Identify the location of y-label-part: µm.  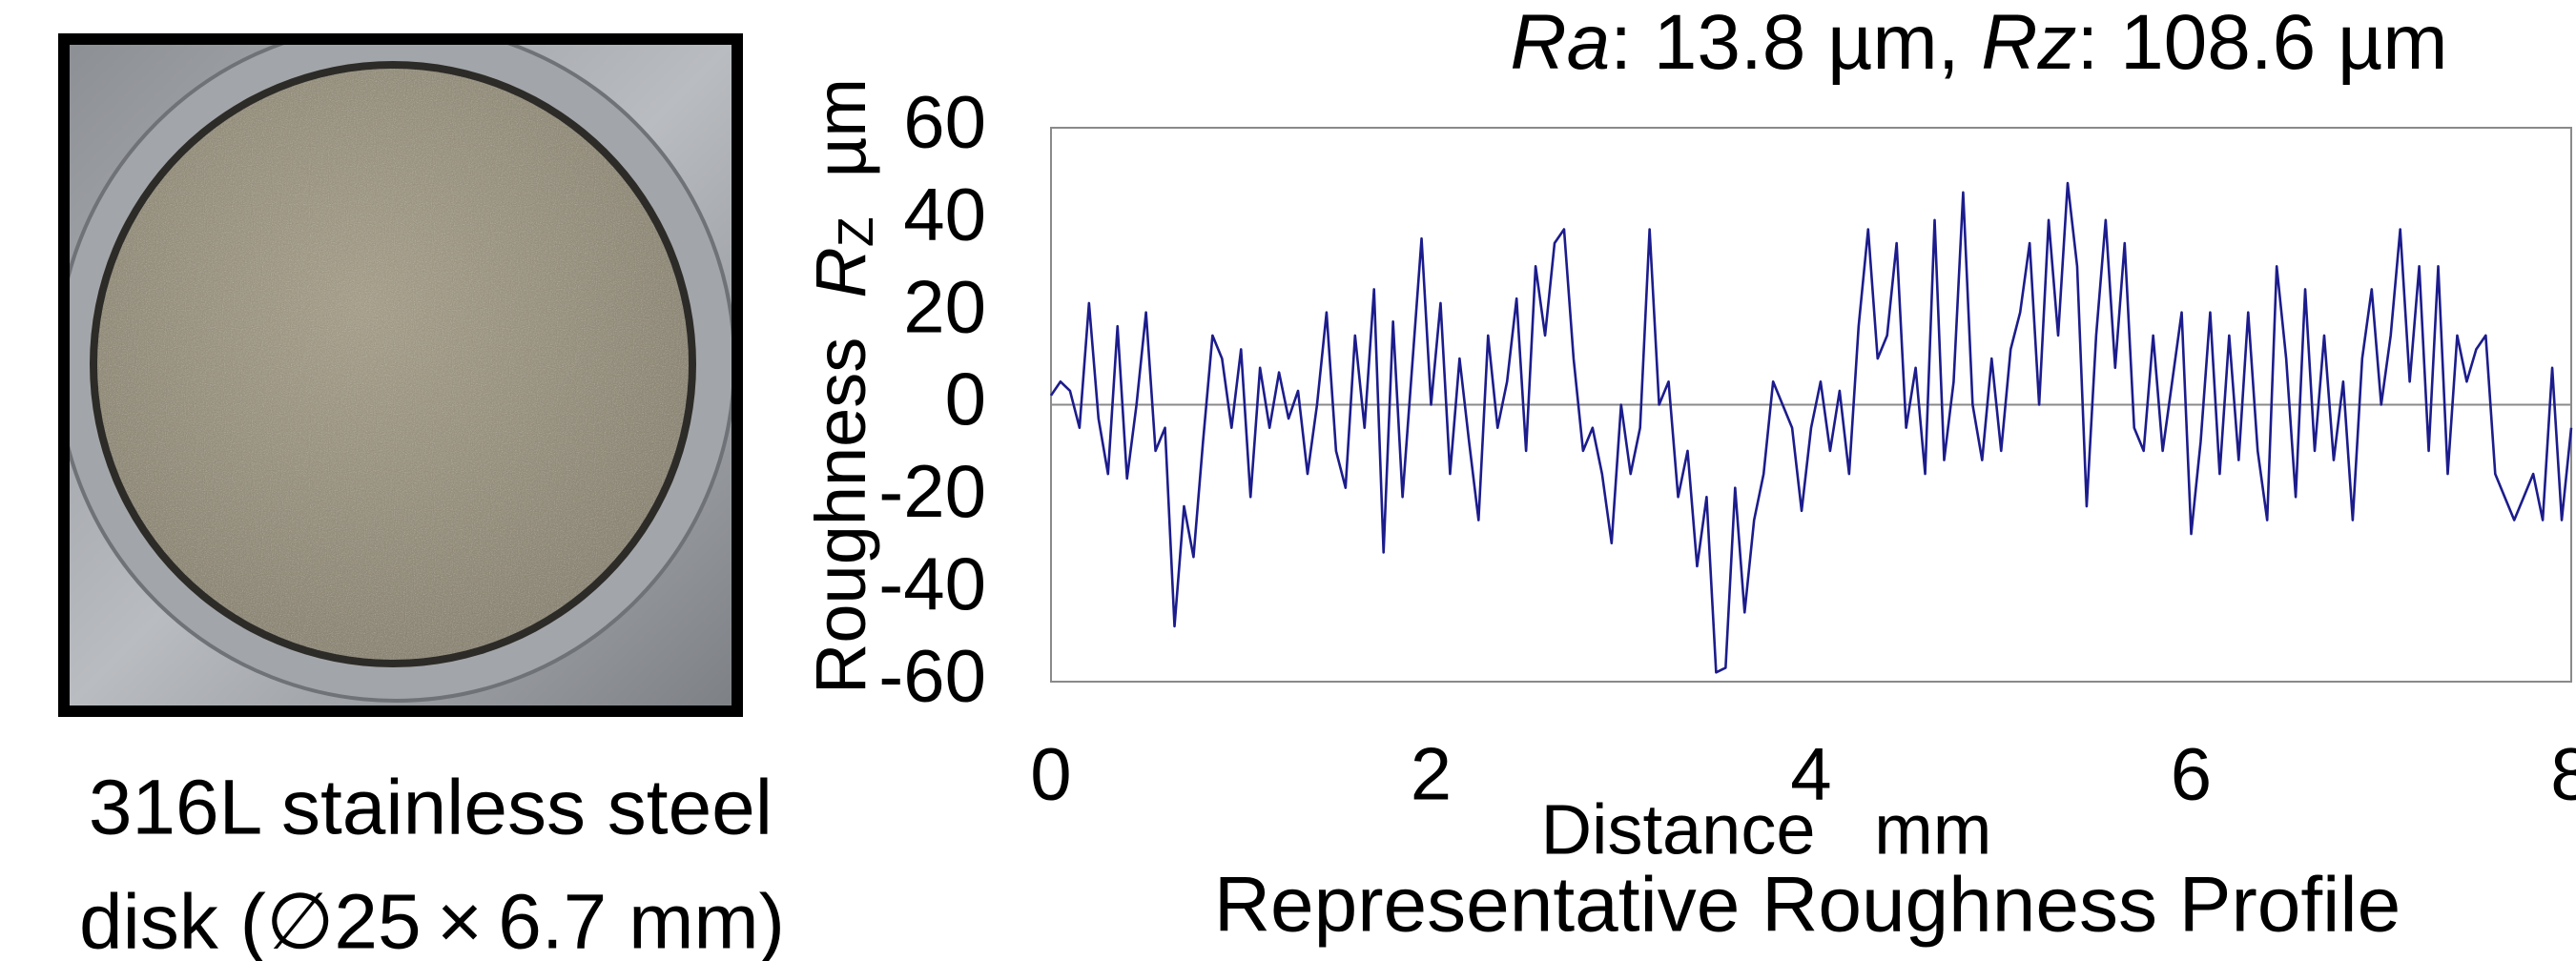
(840, 147).